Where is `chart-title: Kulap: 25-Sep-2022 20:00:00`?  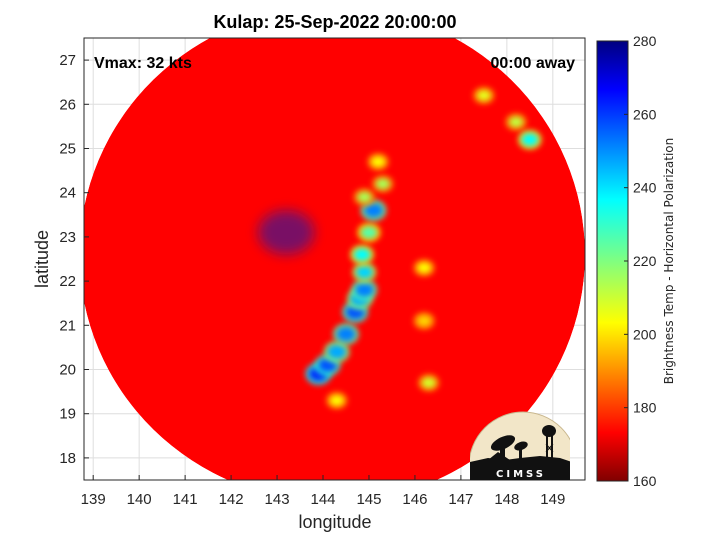
chart-title: Kulap: 25-Sep-2022 20:00:00 is located at coordinates (334, 22).